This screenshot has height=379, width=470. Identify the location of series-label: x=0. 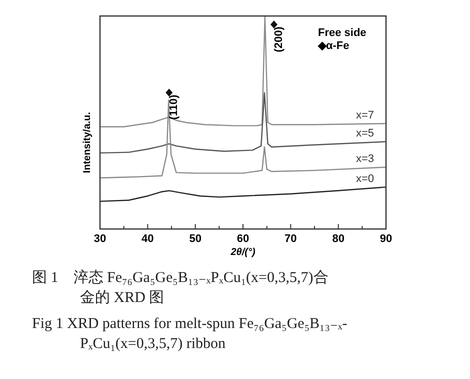
(365, 179).